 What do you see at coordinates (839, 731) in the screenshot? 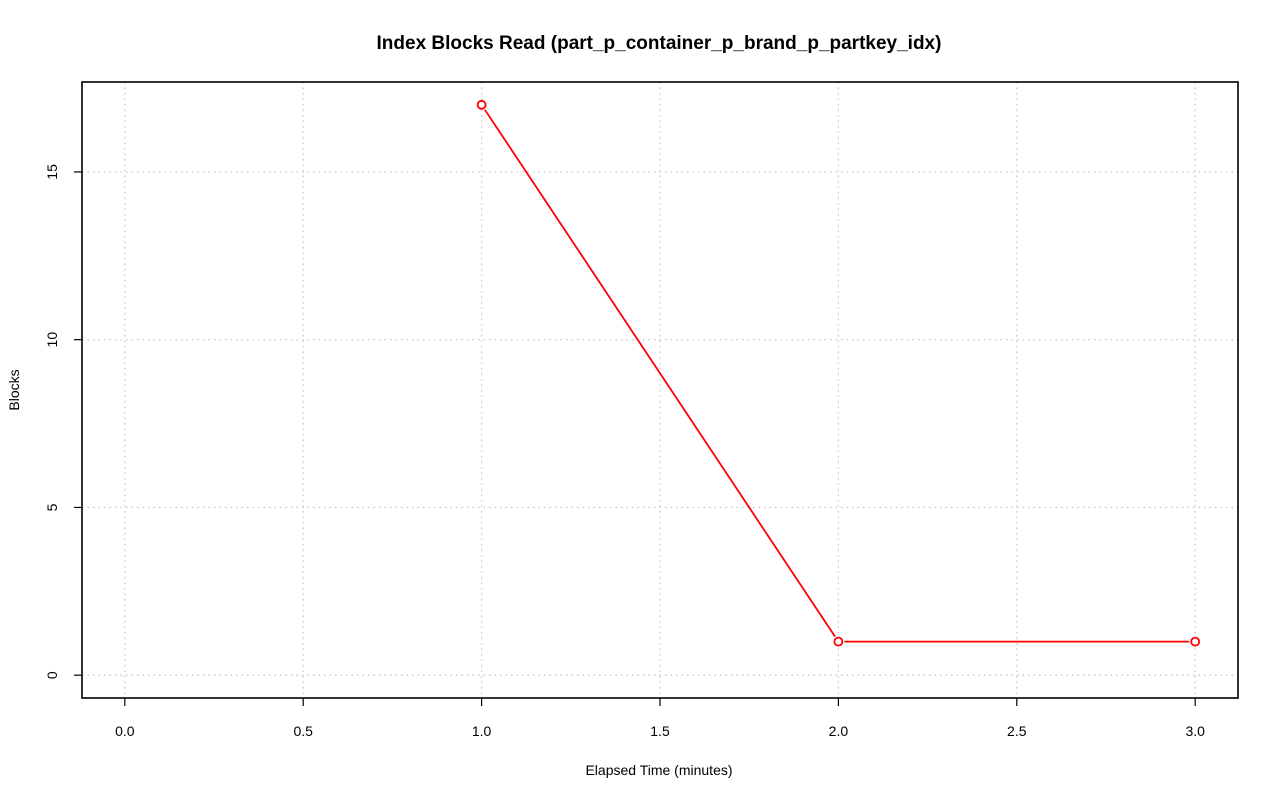
I see `x-tick-label: 2.0` at bounding box center [839, 731].